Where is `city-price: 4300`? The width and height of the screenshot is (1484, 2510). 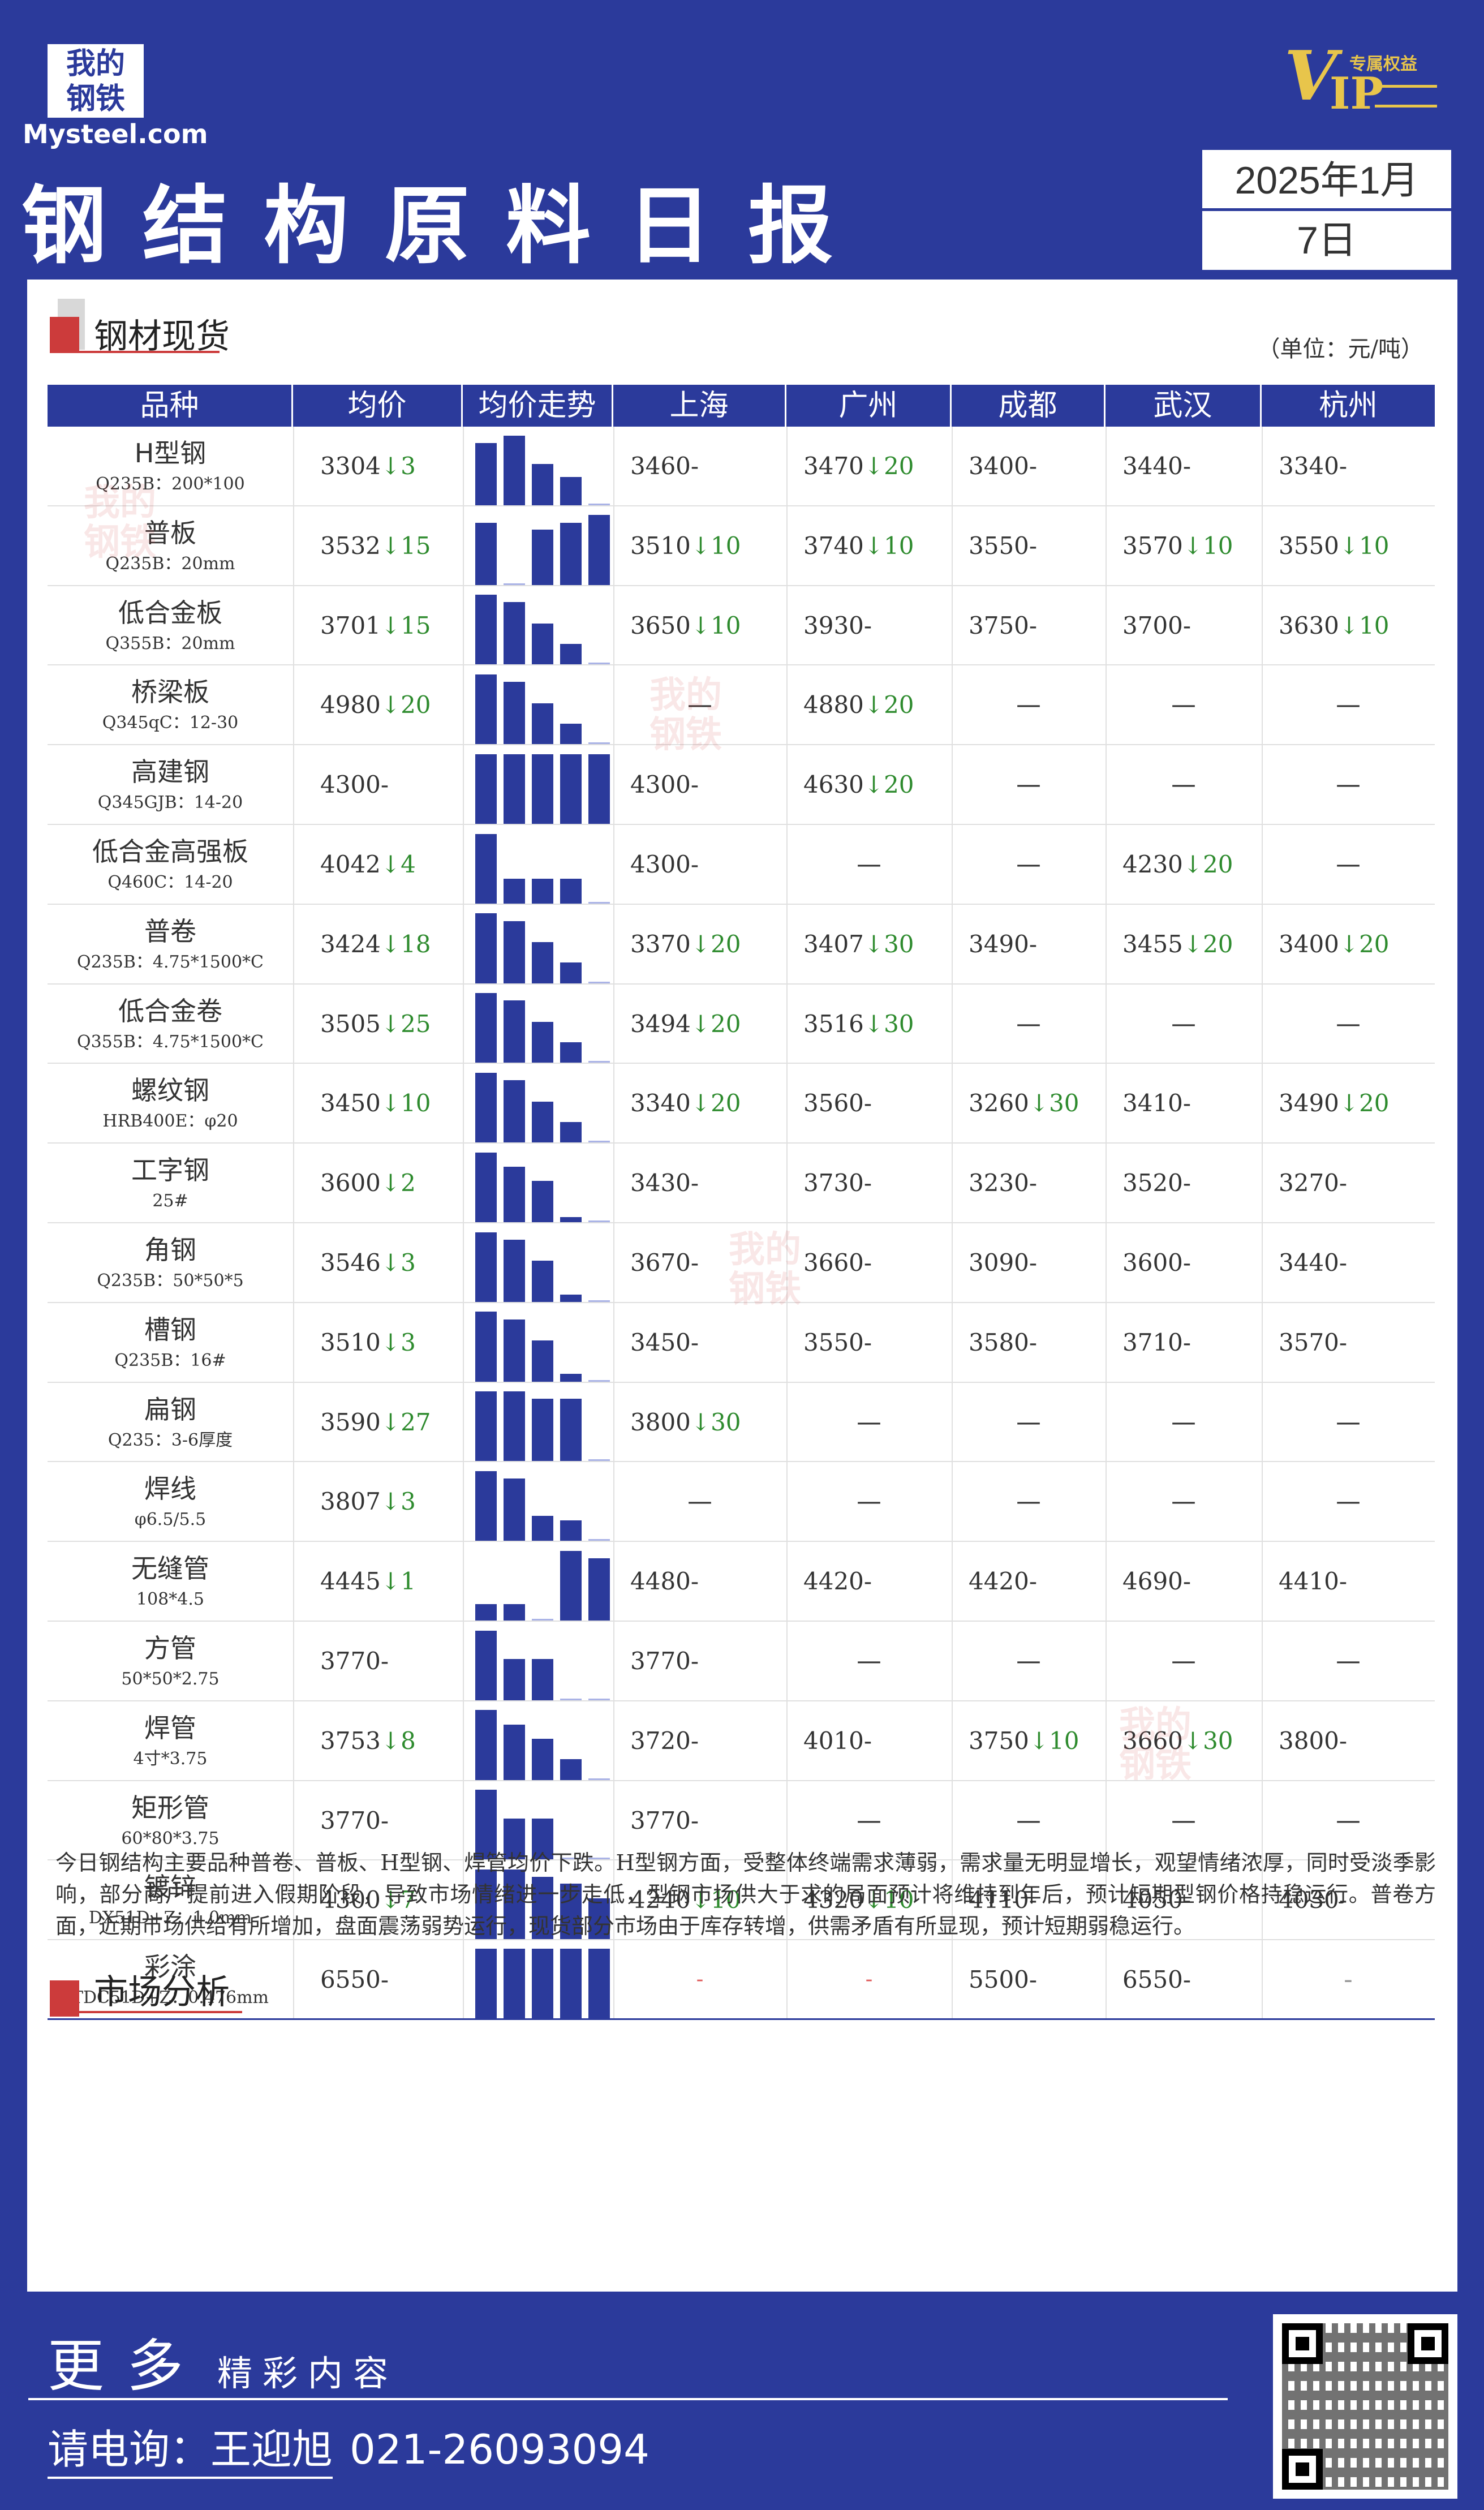
city-price: 4300 is located at coordinates (660, 785).